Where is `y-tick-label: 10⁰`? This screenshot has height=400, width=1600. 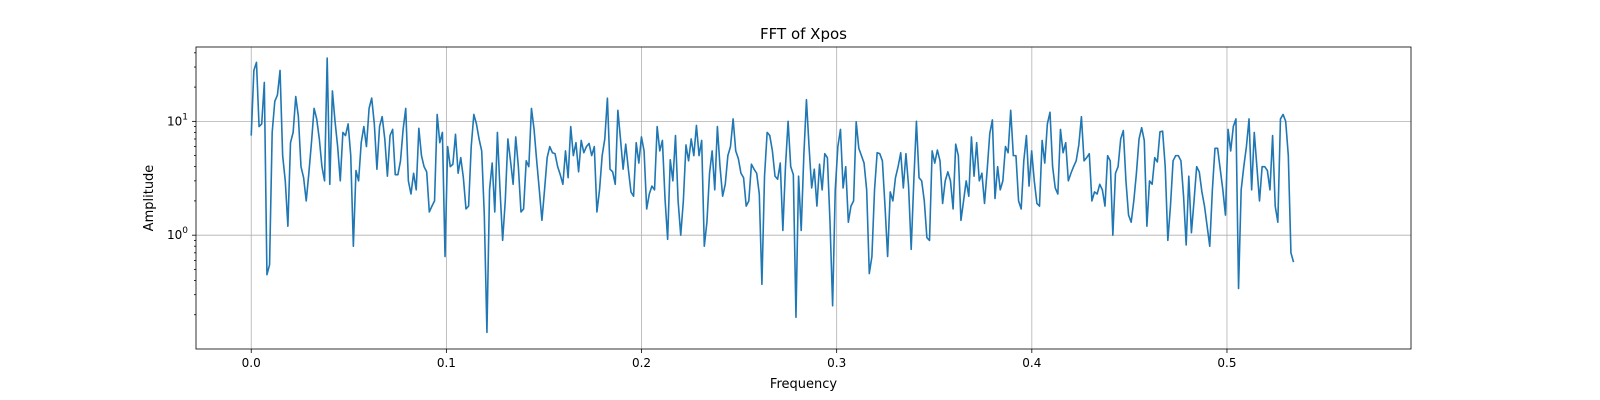 y-tick-label: 10⁰ is located at coordinates (177, 234).